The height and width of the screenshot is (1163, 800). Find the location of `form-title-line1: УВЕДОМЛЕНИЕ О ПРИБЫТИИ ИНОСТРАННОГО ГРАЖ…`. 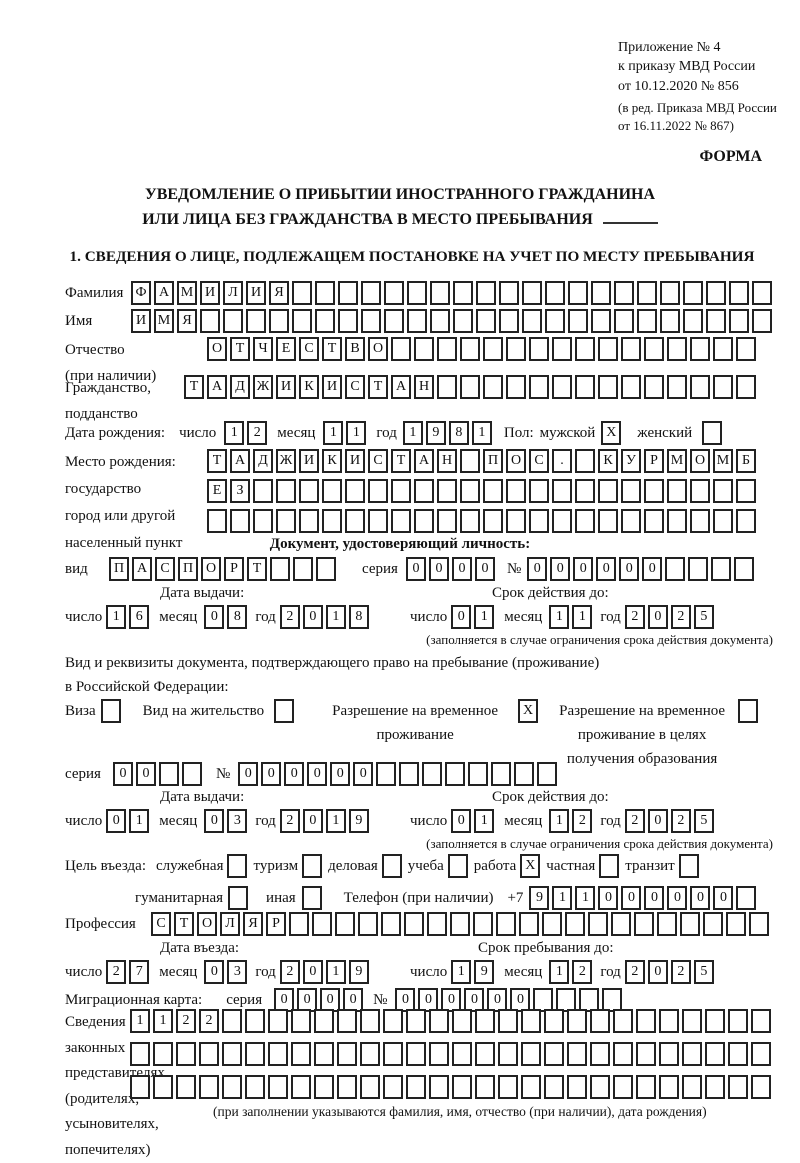

form-title-line1: УВЕДОМЛЕНИЕ О ПРИБЫТИИ ИНОСТРАННОГО ГРАЖ… is located at coordinates (400, 194).